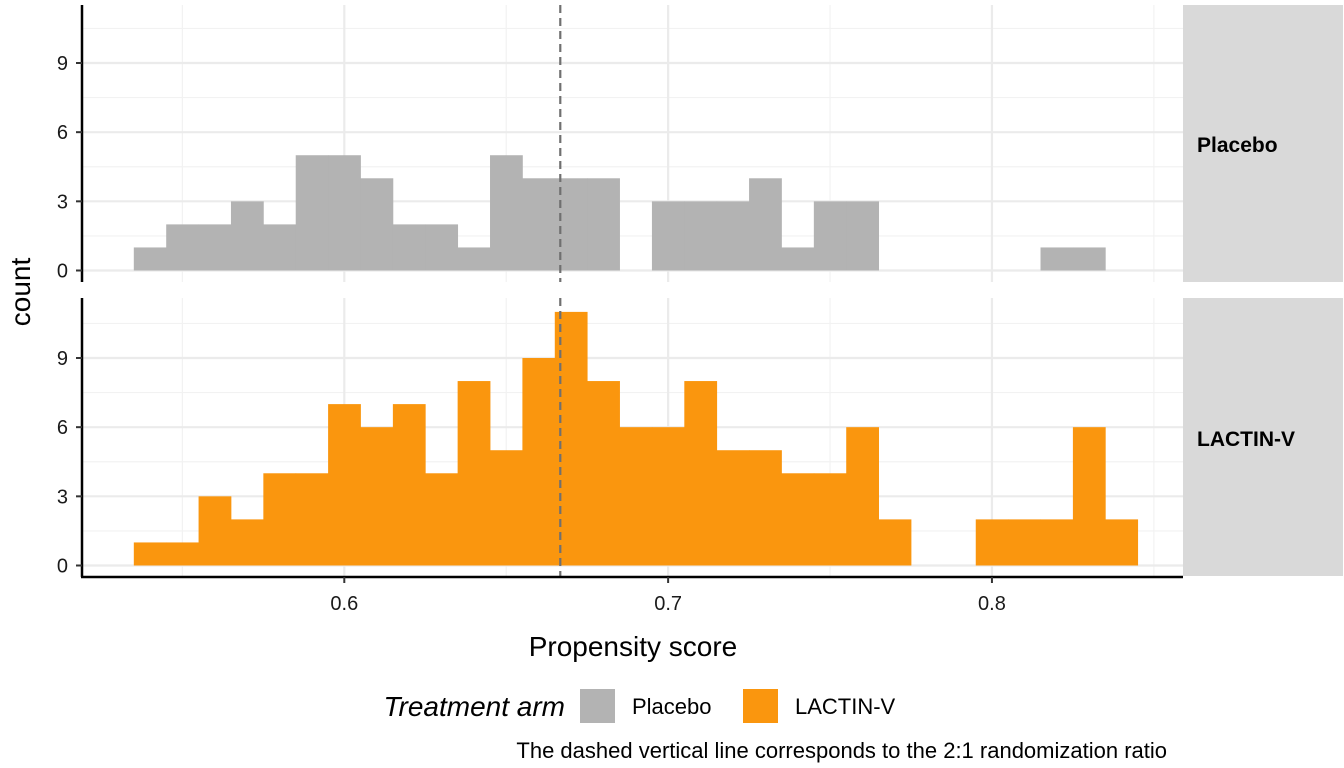 The width and height of the screenshot is (1344, 768). What do you see at coordinates (633, 646) in the screenshot?
I see `x-axis-title: Propensity score` at bounding box center [633, 646].